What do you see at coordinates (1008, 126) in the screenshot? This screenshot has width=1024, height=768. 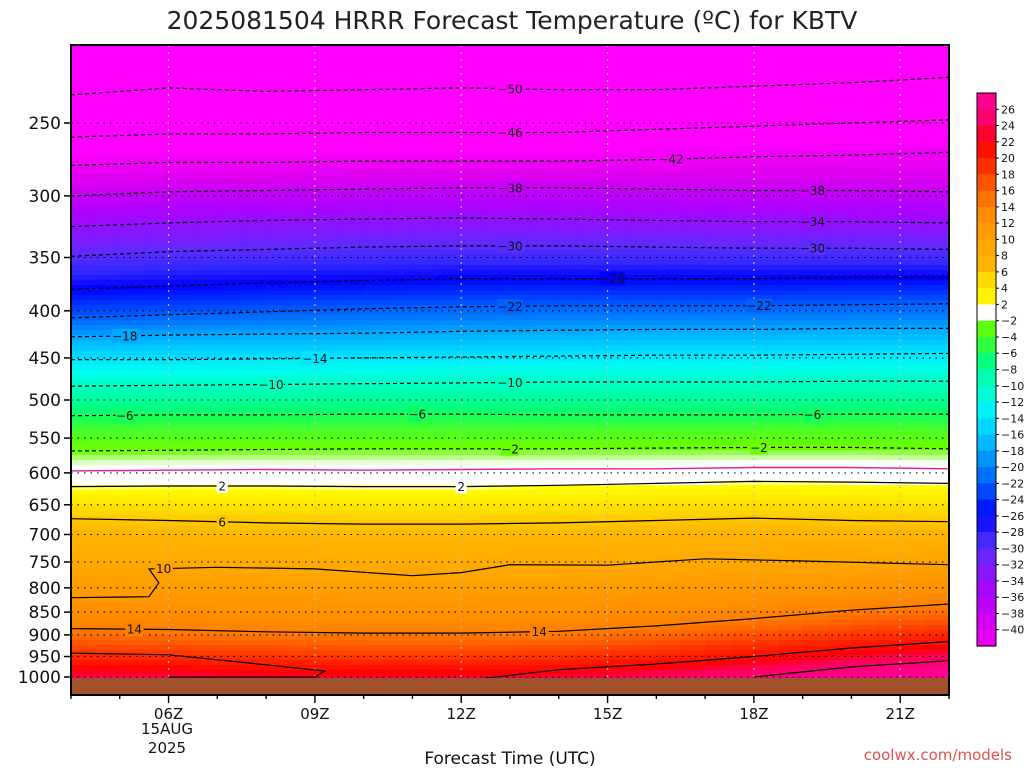 I see `colorbar-label: 24` at bounding box center [1008, 126].